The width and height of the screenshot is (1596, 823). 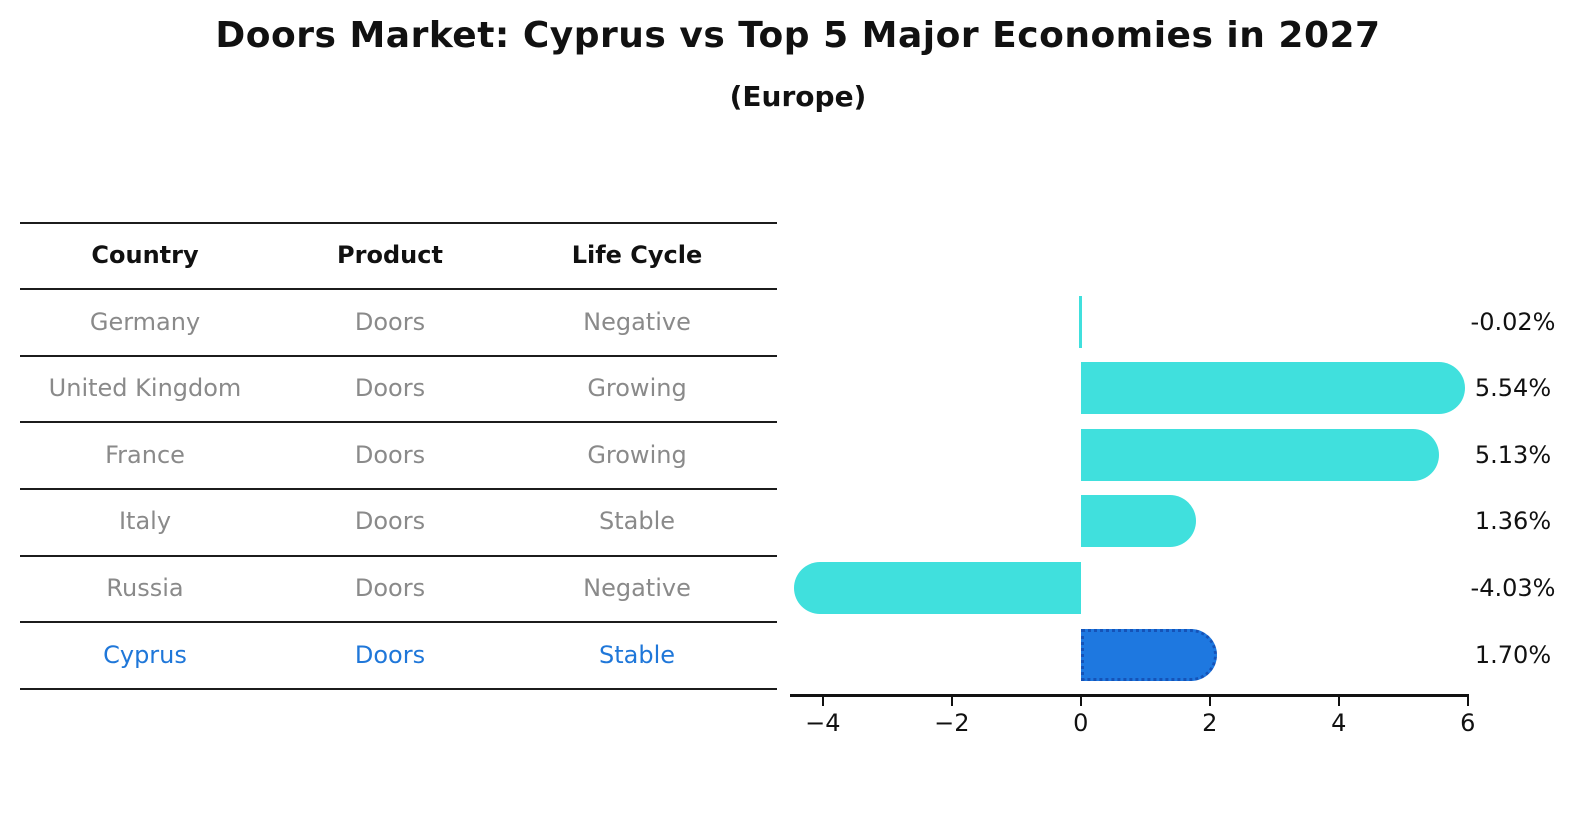 I want to click on bar-value-label: 1.70%, so click(x=1513, y=654).